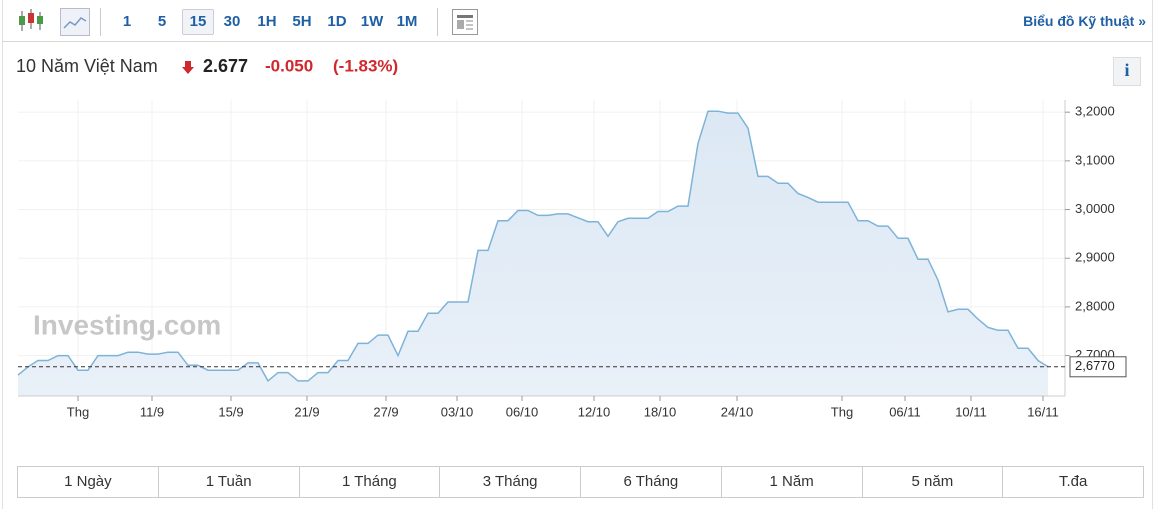 The height and width of the screenshot is (509, 1154). Describe the element at coordinates (188, 67) in the screenshot. I see `down-arrow` at that location.